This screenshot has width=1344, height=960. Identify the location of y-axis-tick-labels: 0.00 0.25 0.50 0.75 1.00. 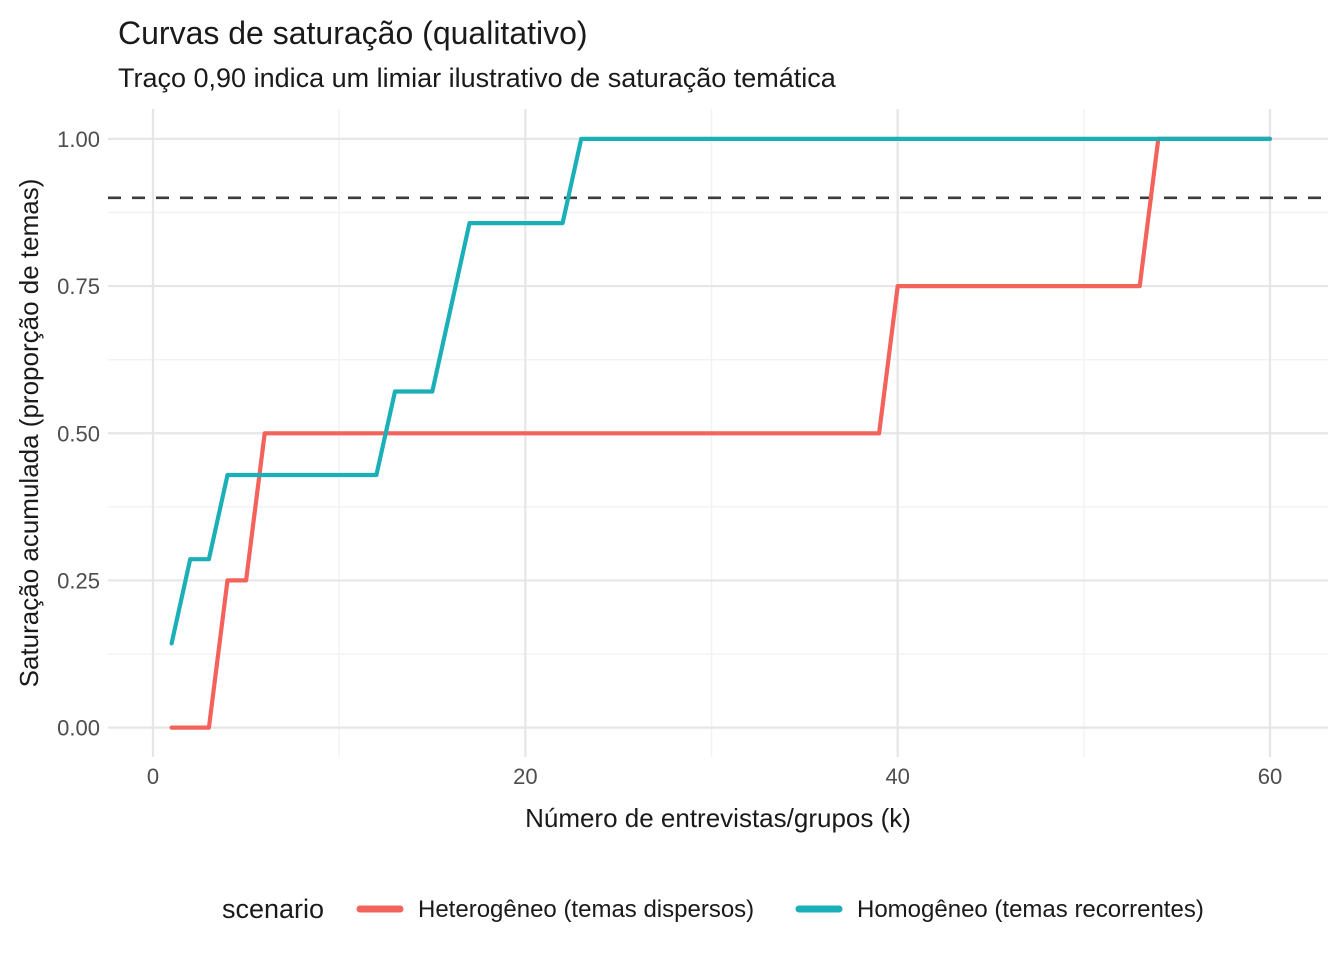
(78, 434).